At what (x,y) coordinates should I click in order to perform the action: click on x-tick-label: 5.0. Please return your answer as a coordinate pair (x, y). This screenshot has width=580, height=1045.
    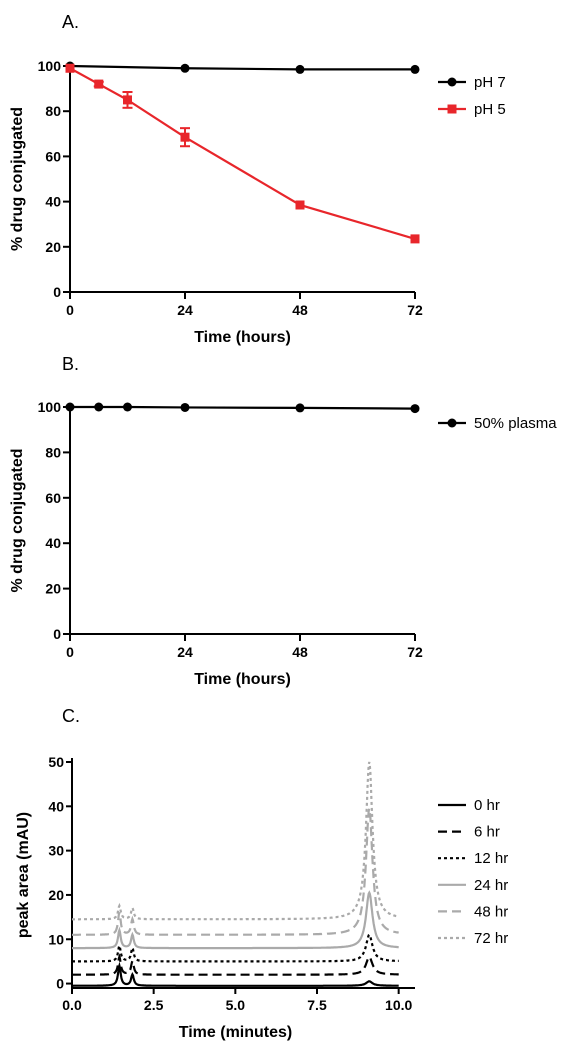
    Looking at the image, I should click on (236, 1005).